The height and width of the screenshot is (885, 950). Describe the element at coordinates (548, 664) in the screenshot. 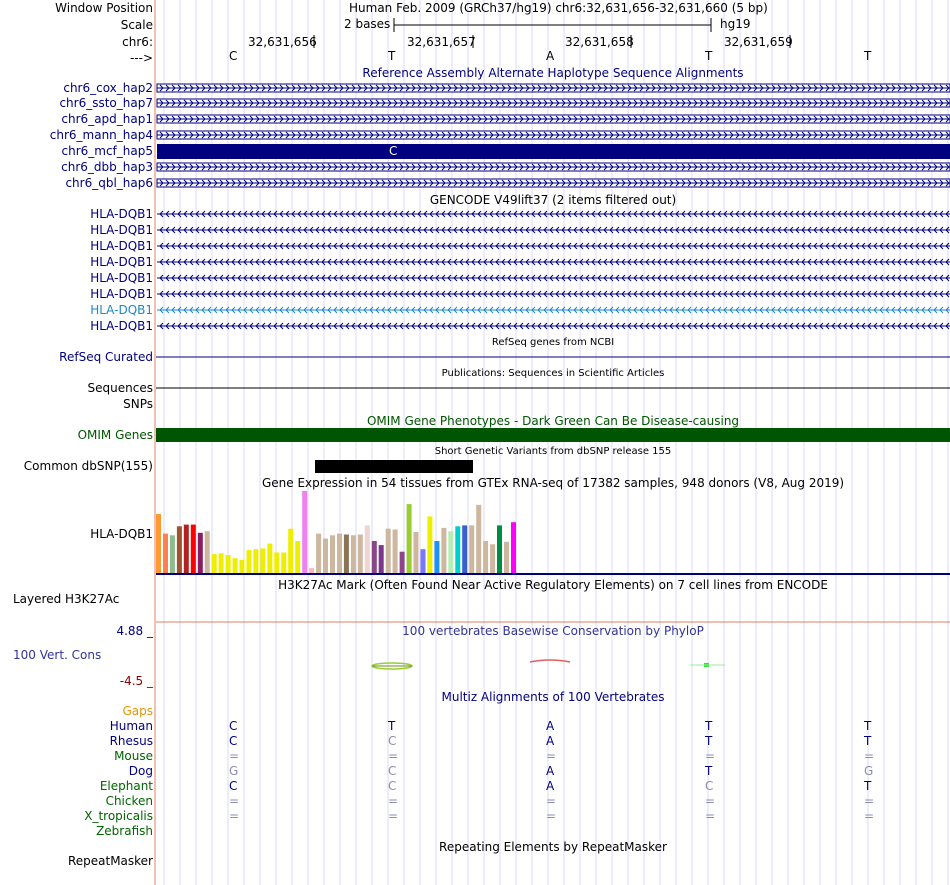

I see `phylop-conservation-marks` at that location.